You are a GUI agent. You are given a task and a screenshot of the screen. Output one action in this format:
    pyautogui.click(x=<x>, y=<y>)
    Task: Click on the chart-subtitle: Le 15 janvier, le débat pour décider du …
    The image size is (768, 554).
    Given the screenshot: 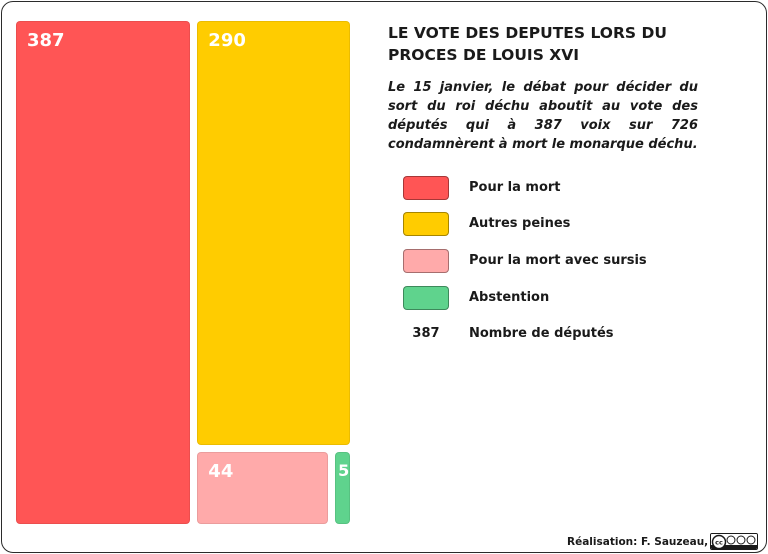 What is the action you would take?
    pyautogui.click(x=543, y=116)
    